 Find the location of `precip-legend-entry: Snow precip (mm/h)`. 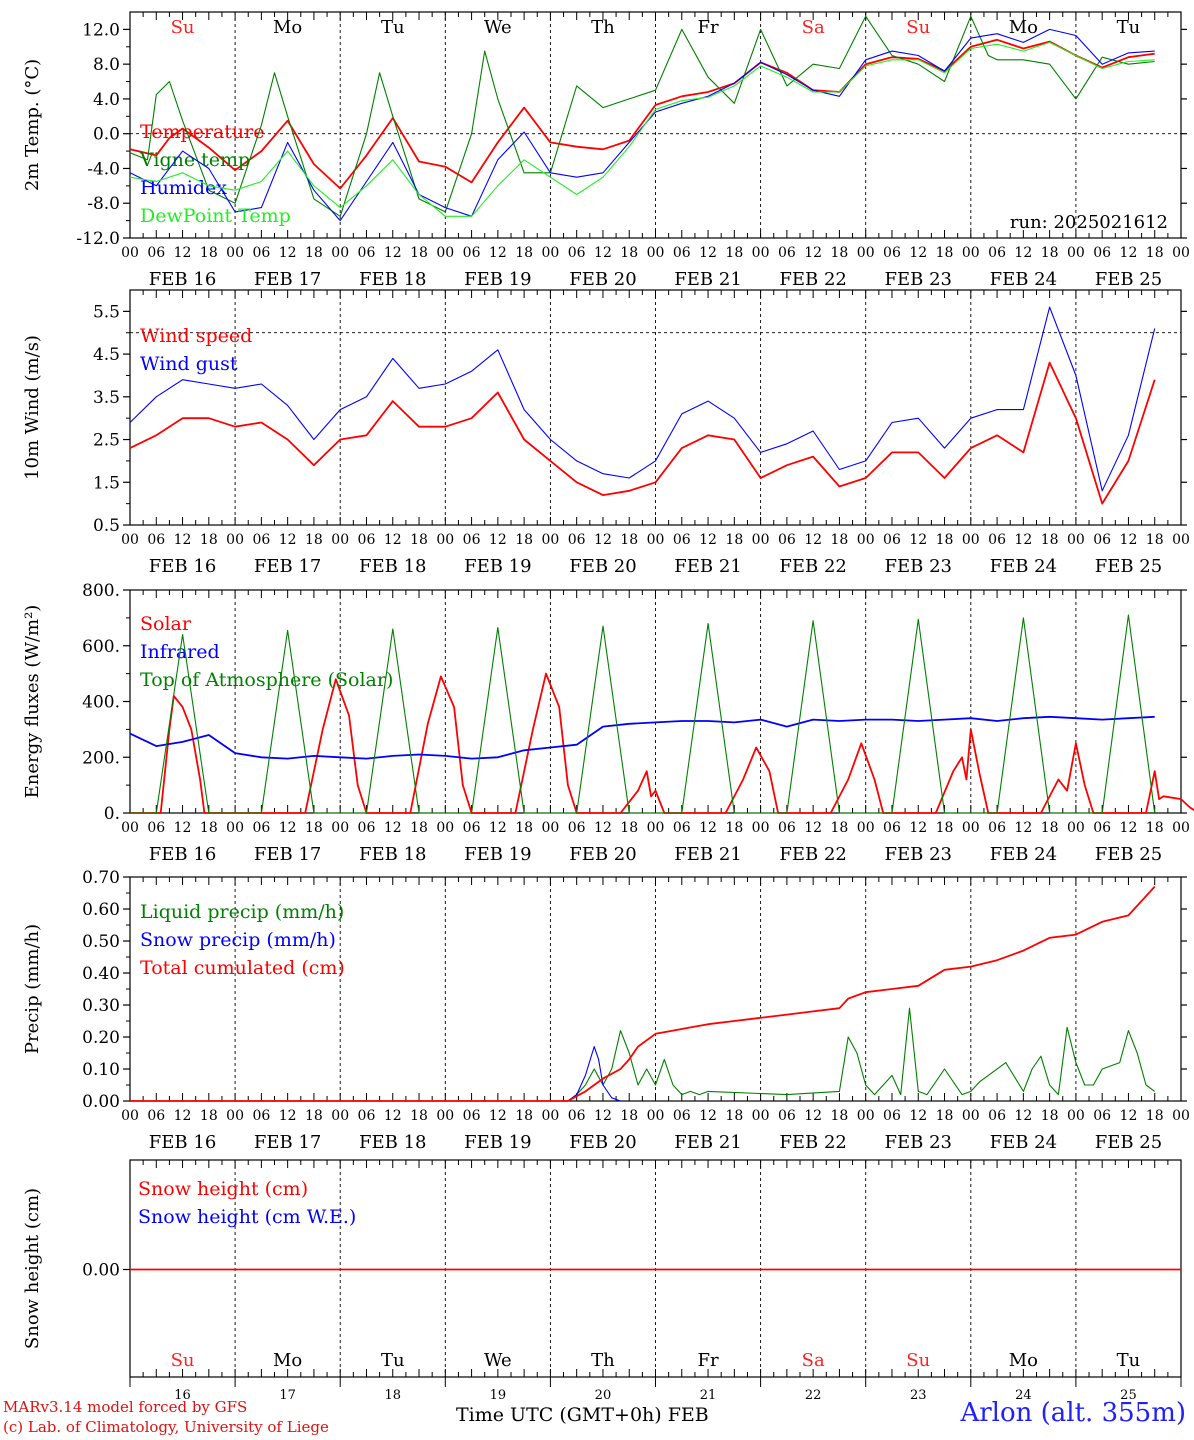

precip-legend-entry: Snow precip (mm/h) is located at coordinates (238, 940).